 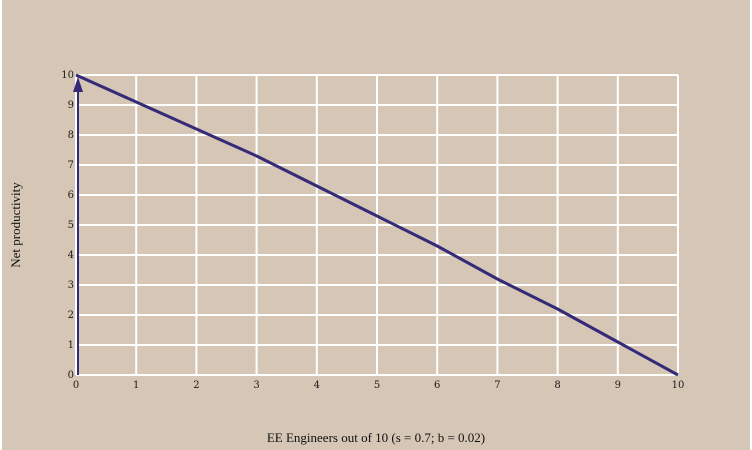 I want to click on y-tick-labels: 0 1 2 3 4 5 6 7 8 9 10, so click(x=67, y=225).